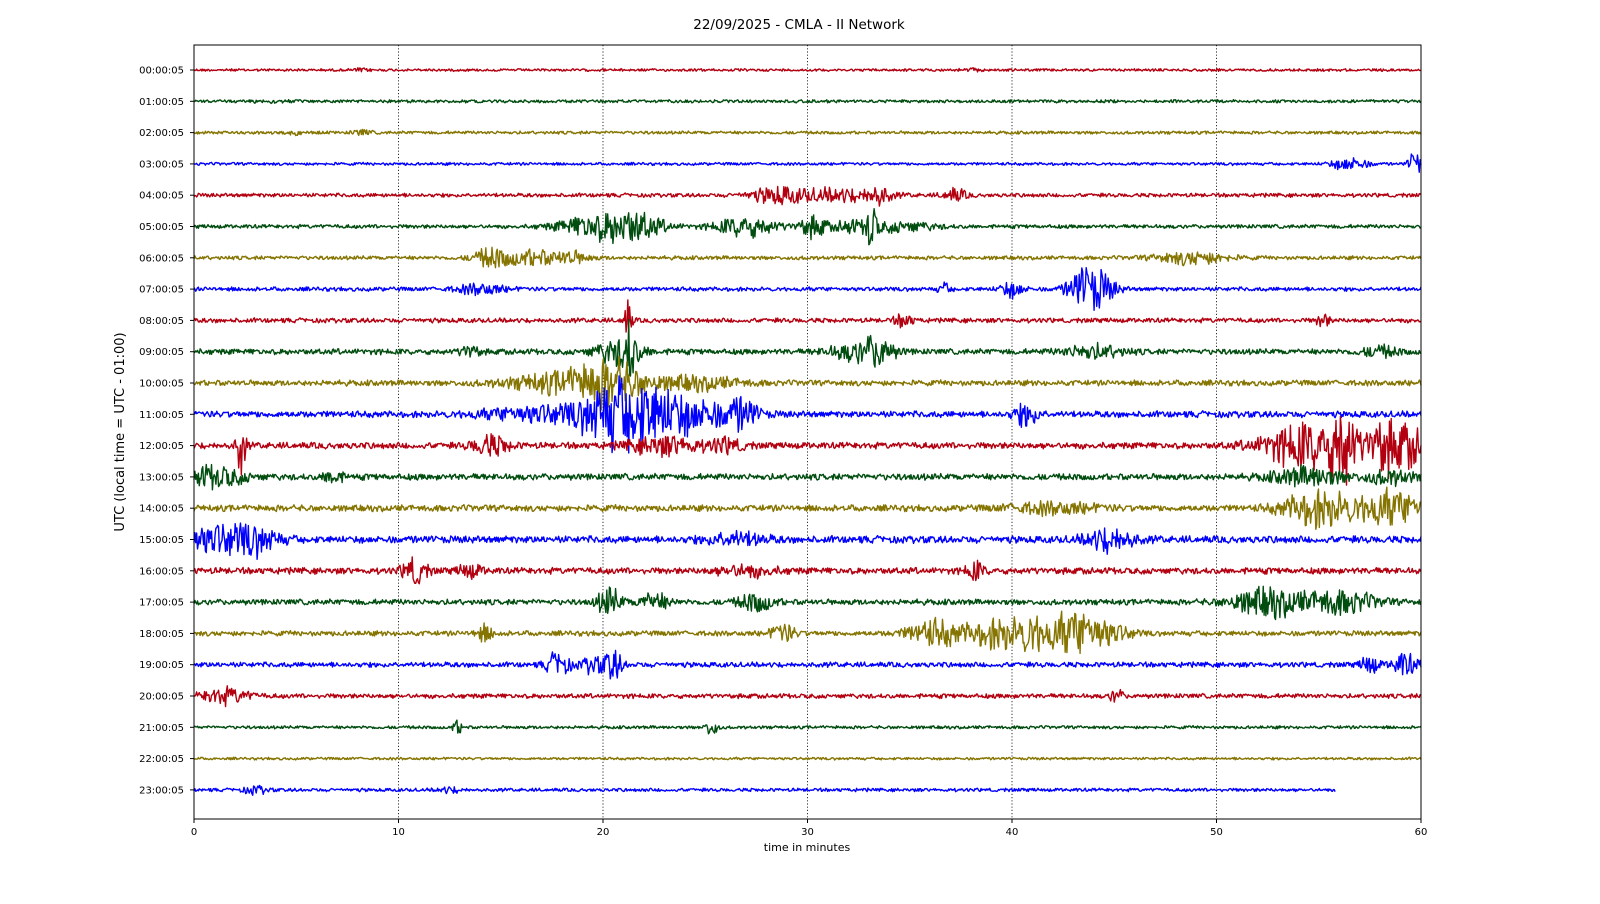 Image resolution: width=1600 pixels, height=904 pixels. What do you see at coordinates (161, 384) in the screenshot?
I see `y-tick-label: 10:00:05` at bounding box center [161, 384].